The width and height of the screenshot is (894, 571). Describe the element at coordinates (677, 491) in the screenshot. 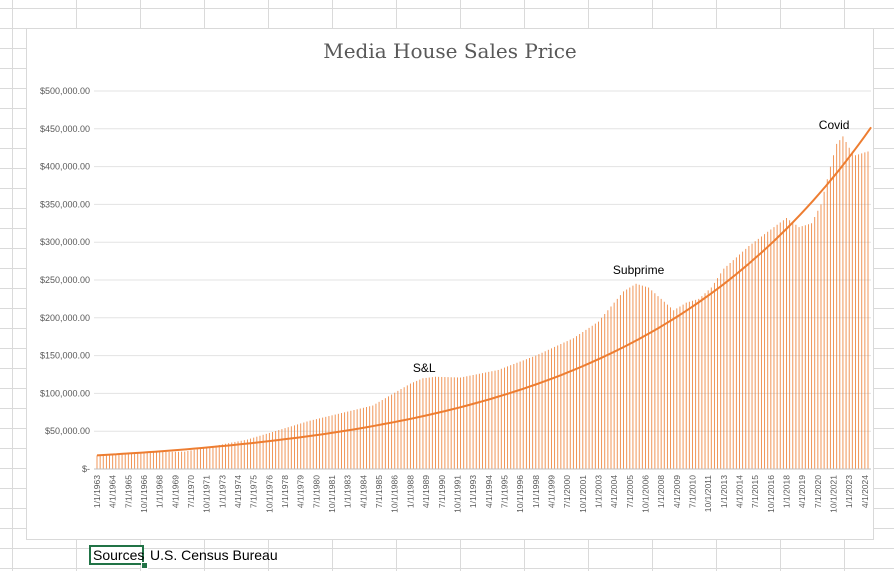

I see `x-tick-label-37: 4/1/2009` at that location.